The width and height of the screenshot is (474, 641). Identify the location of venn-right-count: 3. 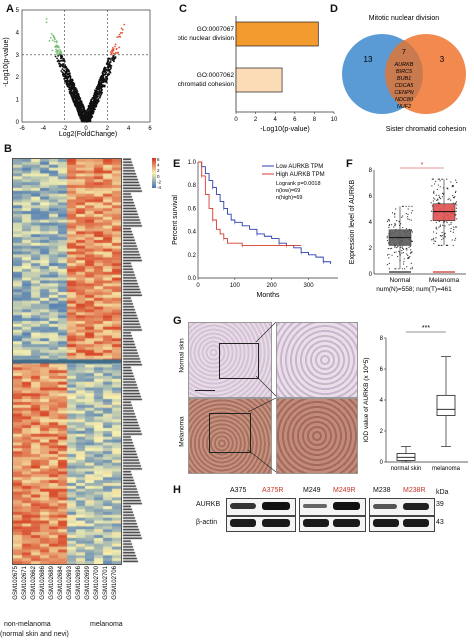
(442, 59).